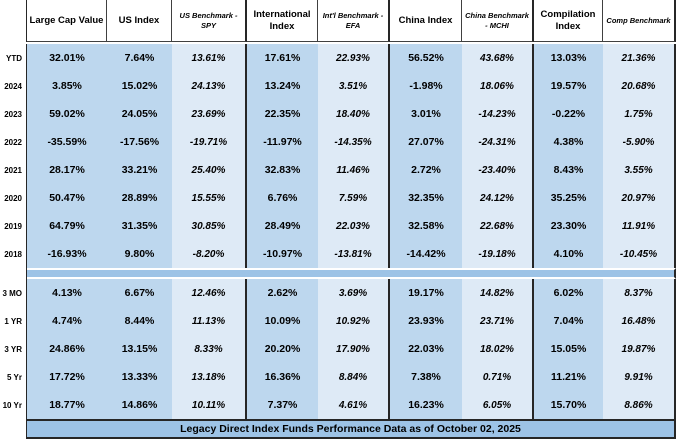 This screenshot has height=439, width=678. I want to click on row-label: 3 YR, so click(13, 349).